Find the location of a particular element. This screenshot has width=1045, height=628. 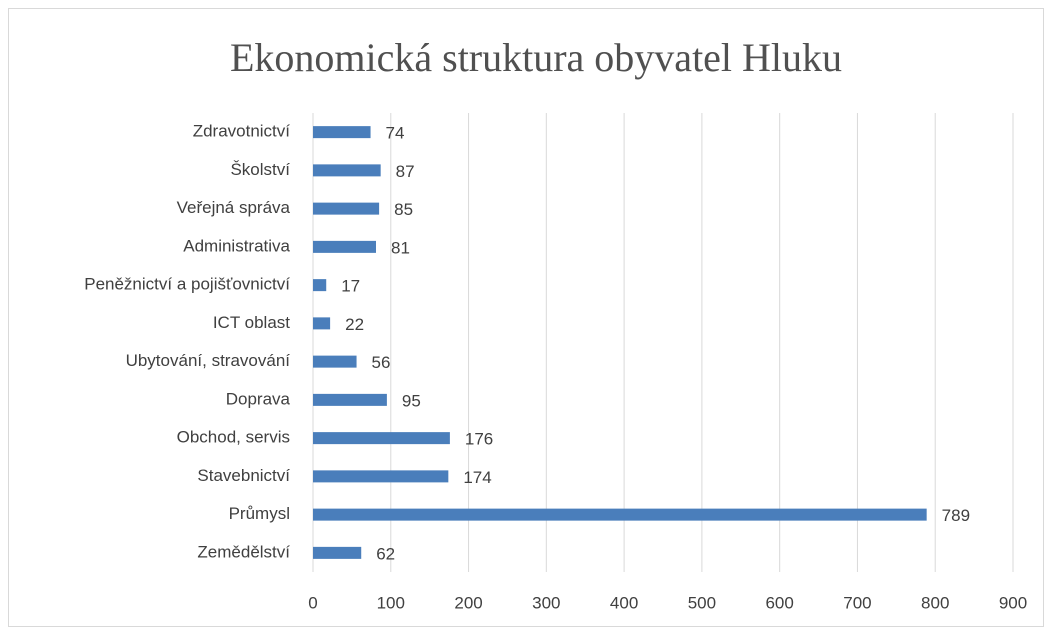

x-tick-label: 800 is located at coordinates (935, 602).